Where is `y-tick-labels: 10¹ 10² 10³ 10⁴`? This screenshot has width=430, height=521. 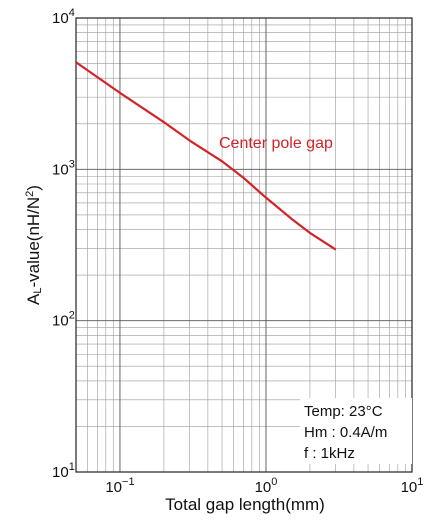
y-tick-labels: 10¹ 10² 10³ 10⁴ is located at coordinates (63, 244).